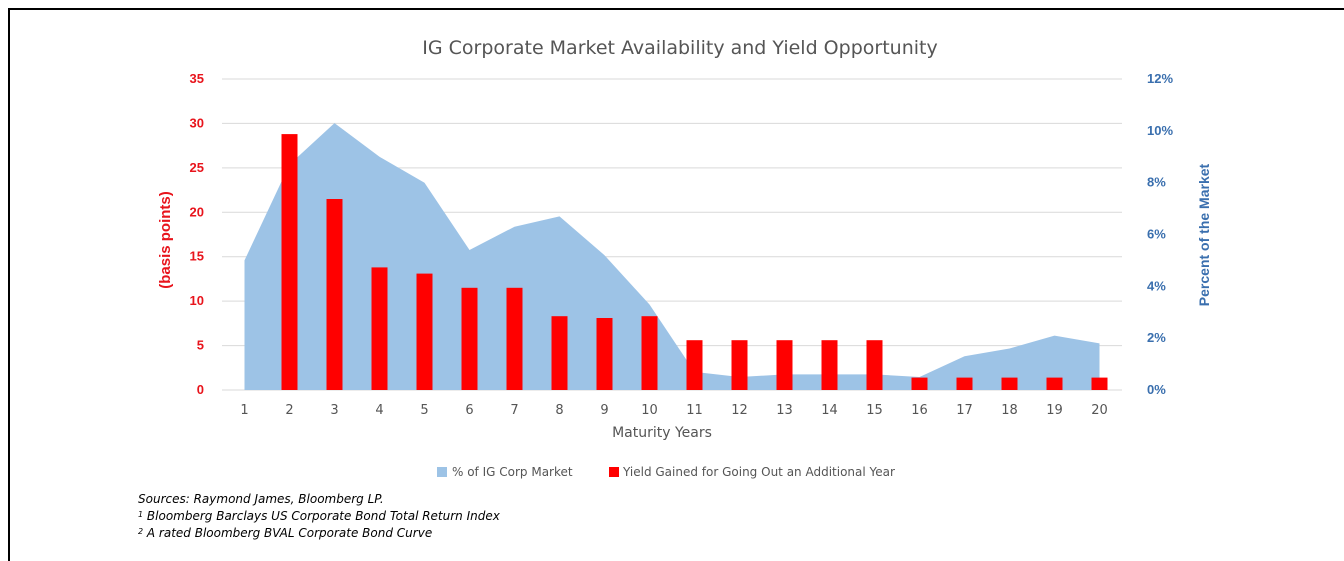  I want to click on right-tick-label: 12%, so click(1160, 78).